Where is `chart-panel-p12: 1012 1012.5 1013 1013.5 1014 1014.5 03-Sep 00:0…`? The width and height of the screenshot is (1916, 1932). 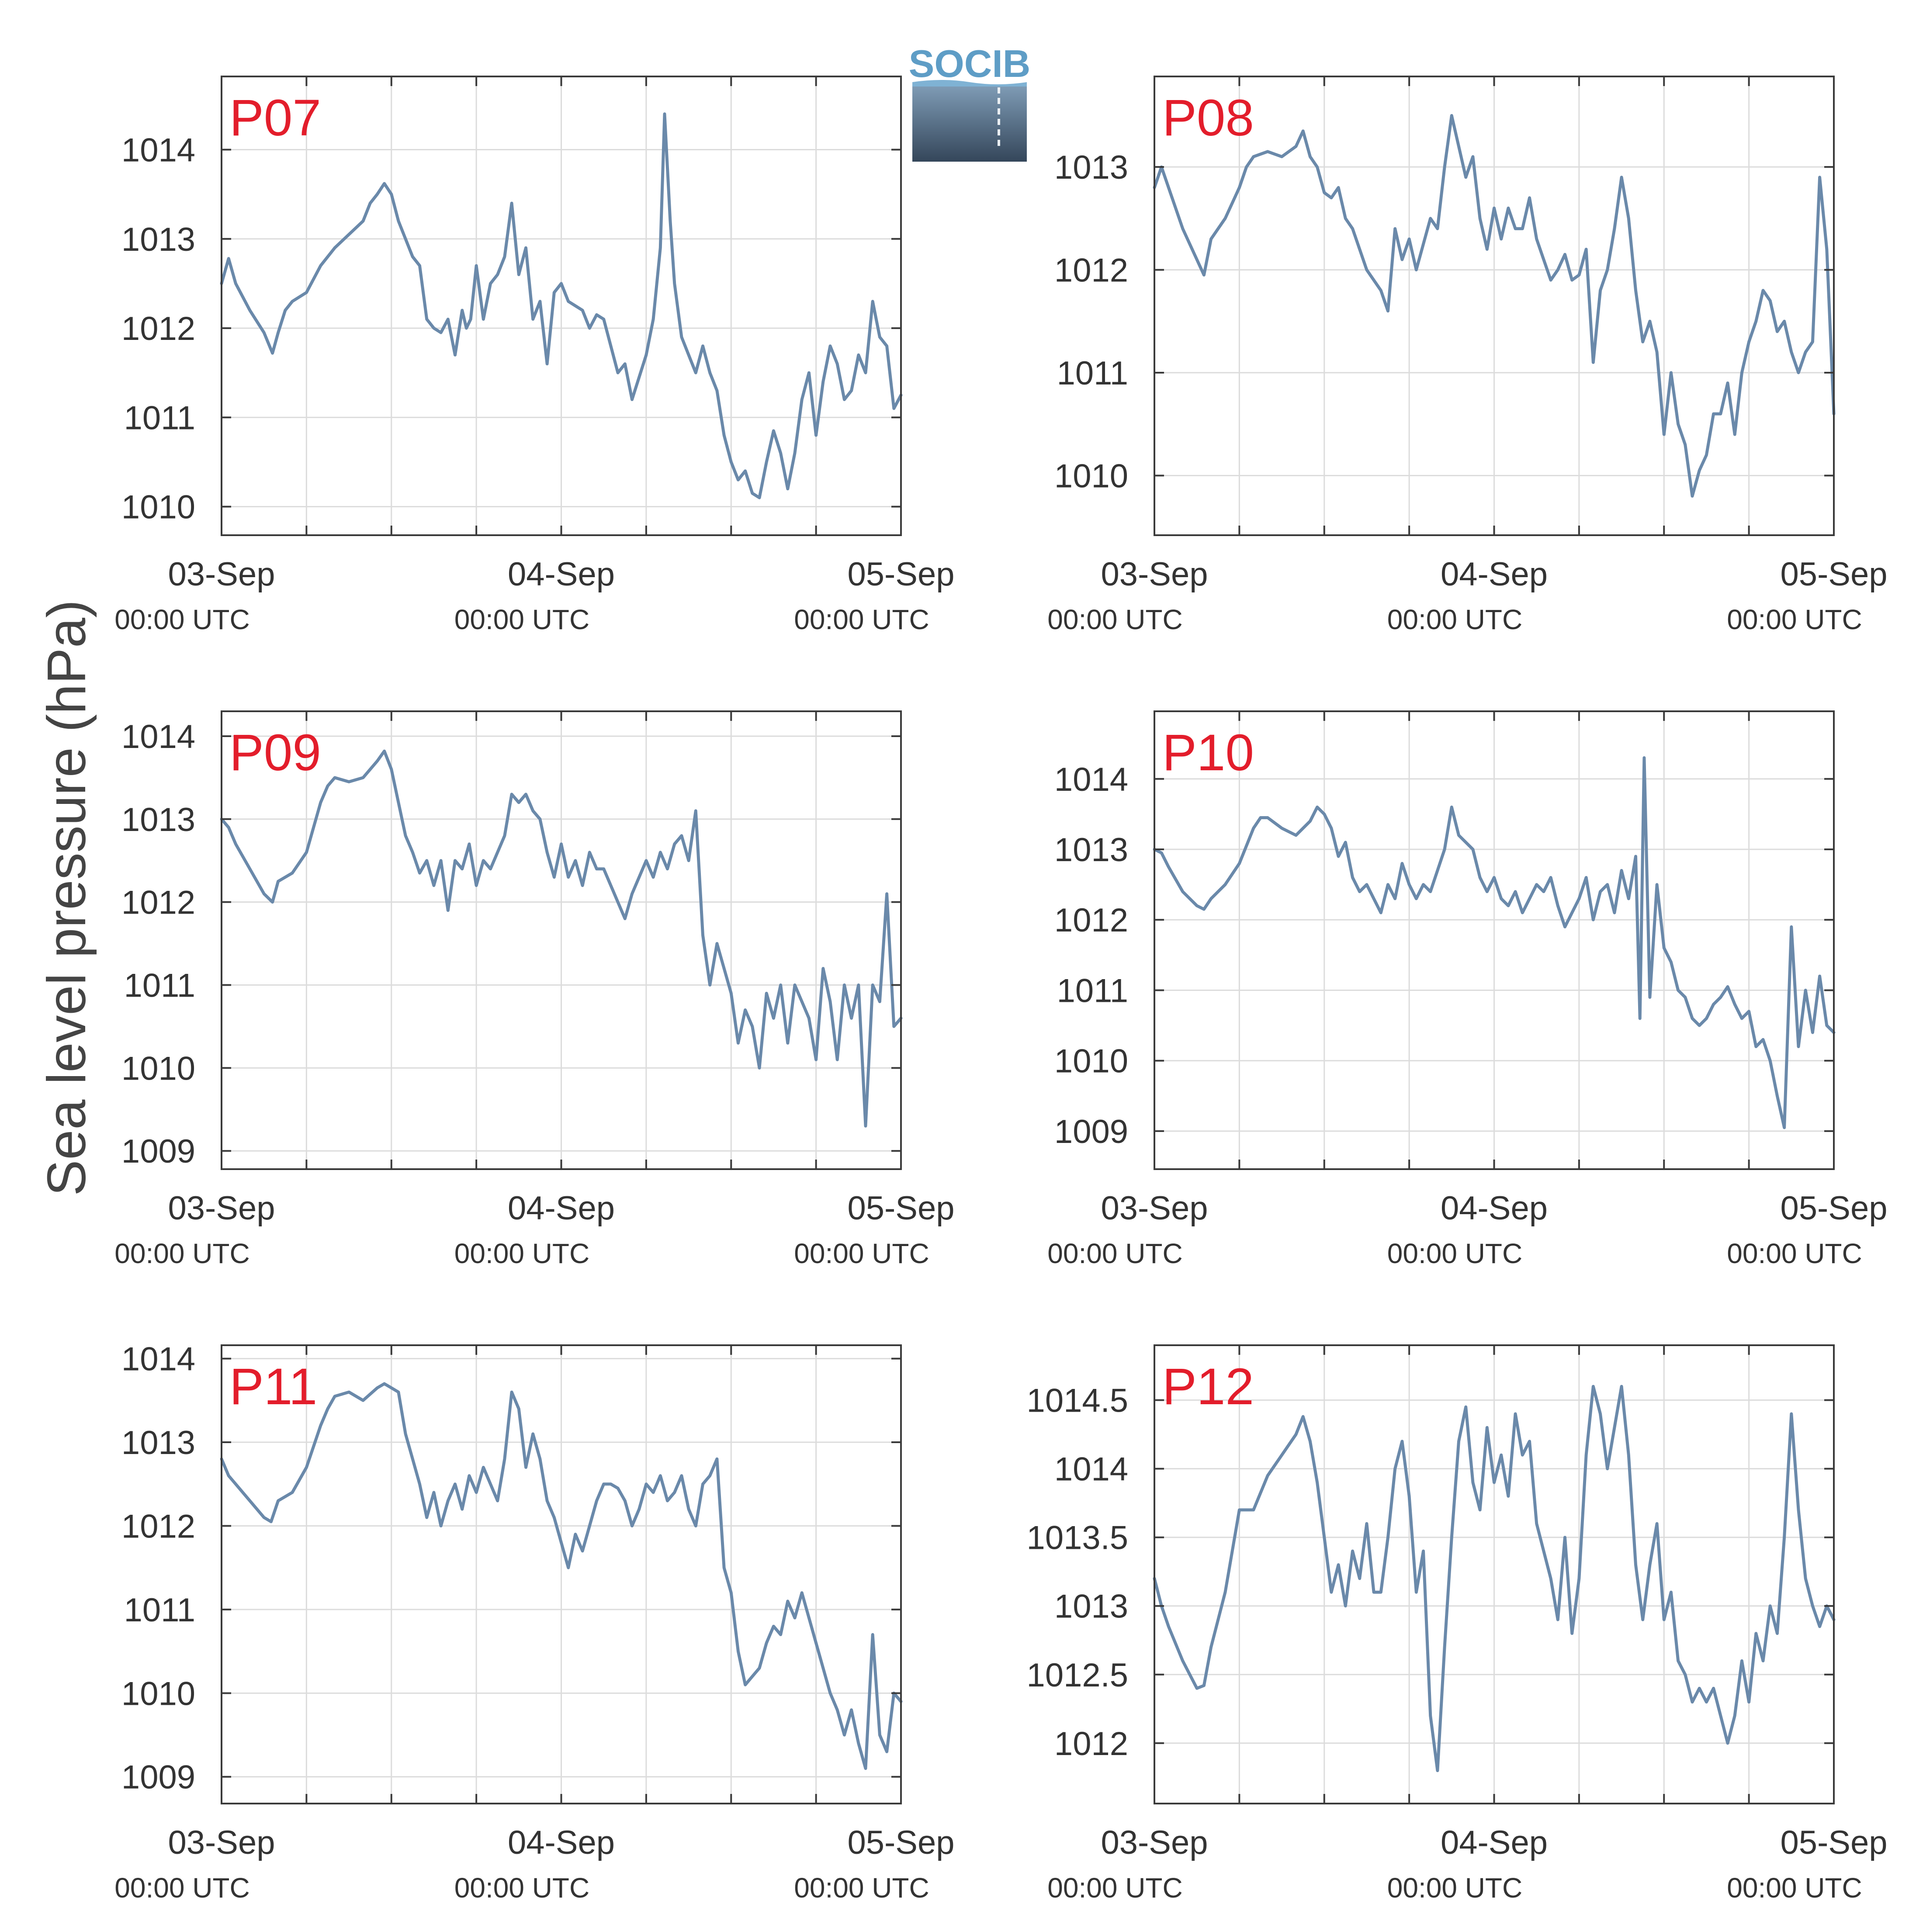 chart-panel-p12: 1012 1012.5 1013 1013.5 1014 1014.5 03-Sep 00:0… is located at coordinates (1458, 1624).